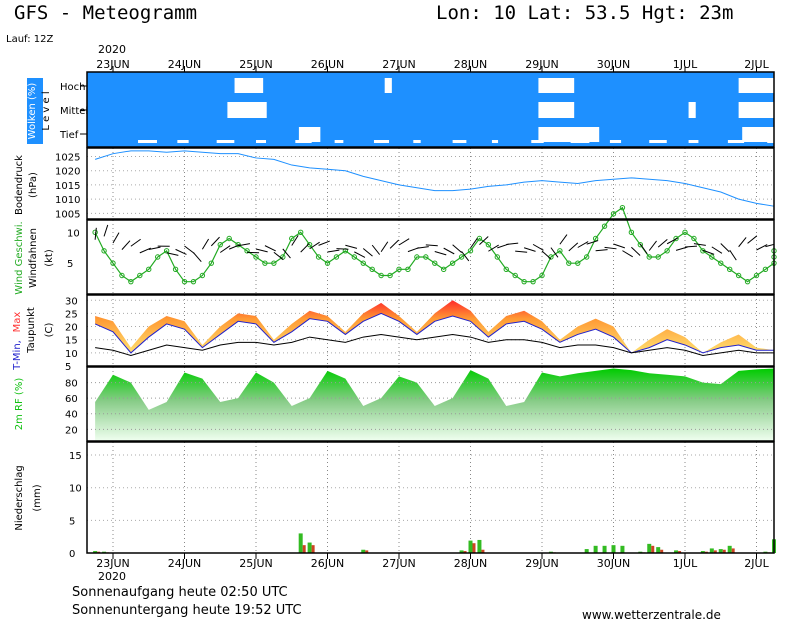 This screenshot has width=800, height=625. Describe the element at coordinates (46, 110) in the screenshot. I see `level-axis-label: L e v e l` at that location.